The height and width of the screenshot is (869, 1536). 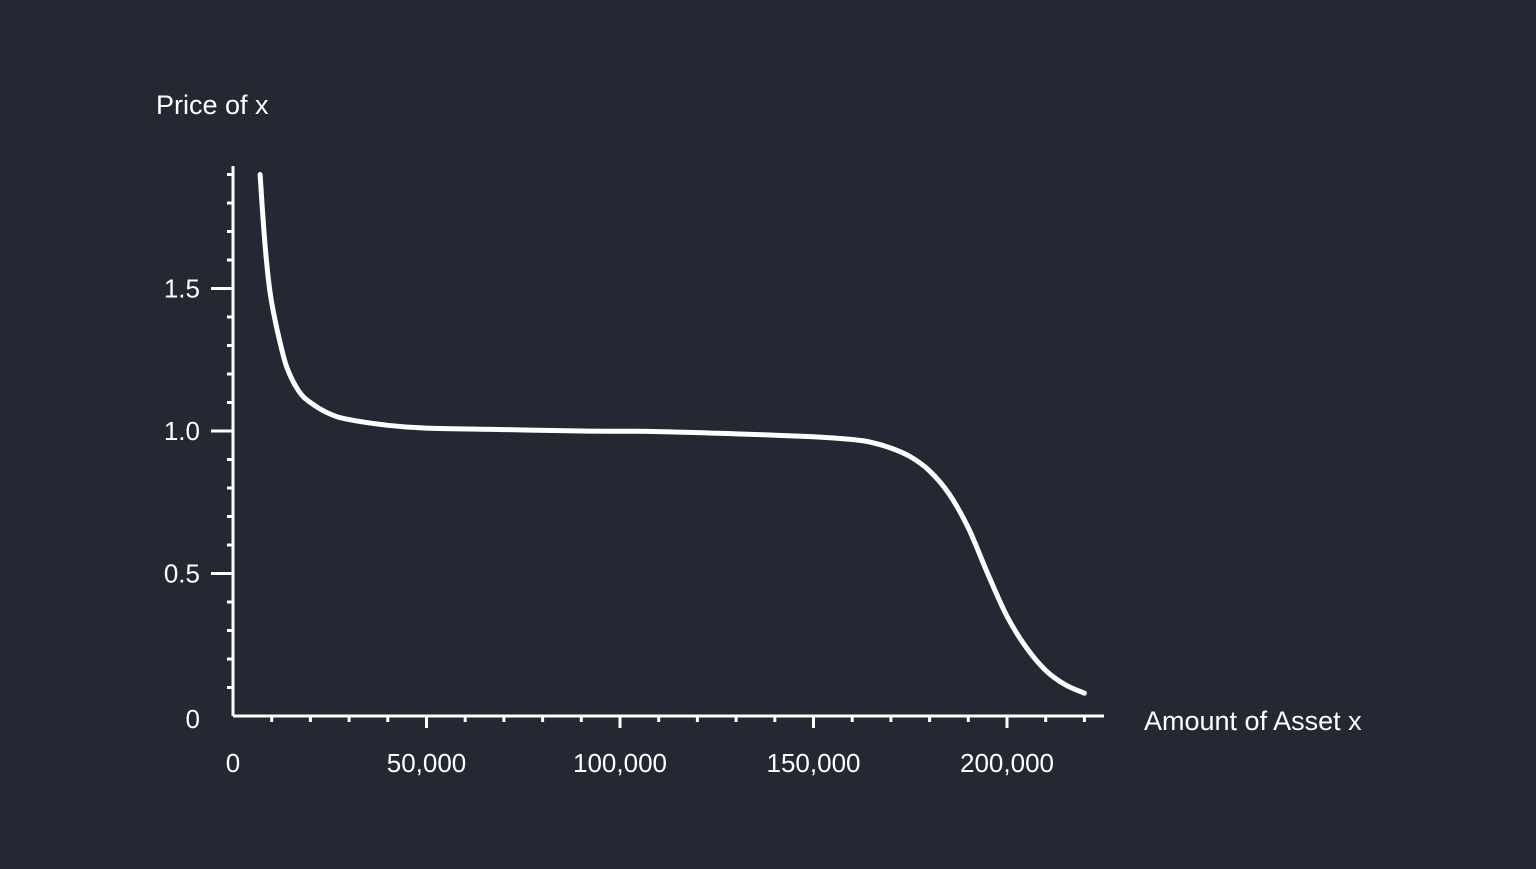 What do you see at coordinates (193, 719) in the screenshot?
I see `y-tick-label: 0` at bounding box center [193, 719].